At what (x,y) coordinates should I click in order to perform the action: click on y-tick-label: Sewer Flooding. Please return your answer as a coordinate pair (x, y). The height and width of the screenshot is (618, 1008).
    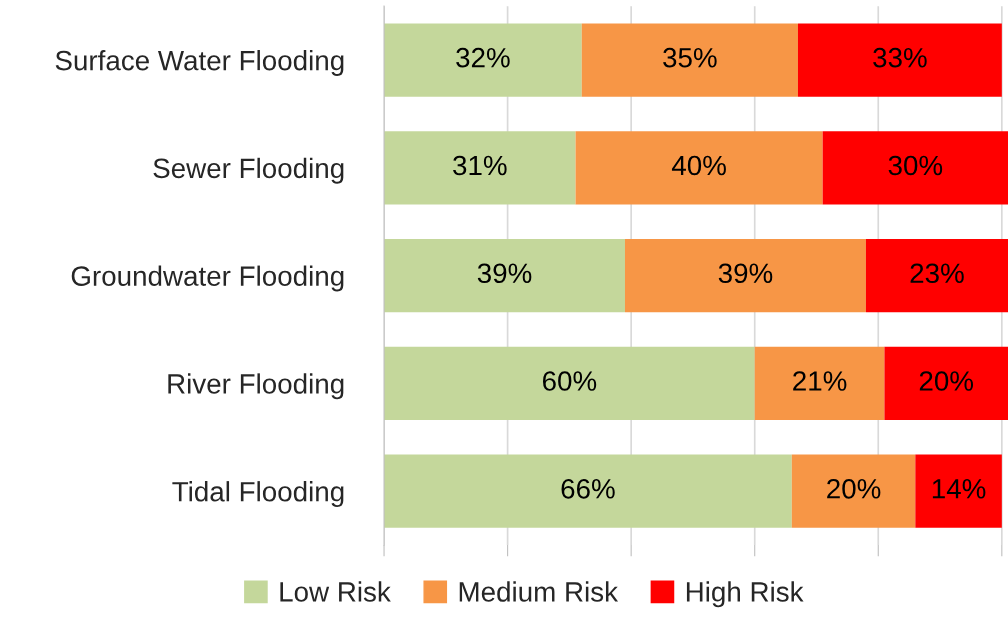
    Looking at the image, I should click on (248, 170).